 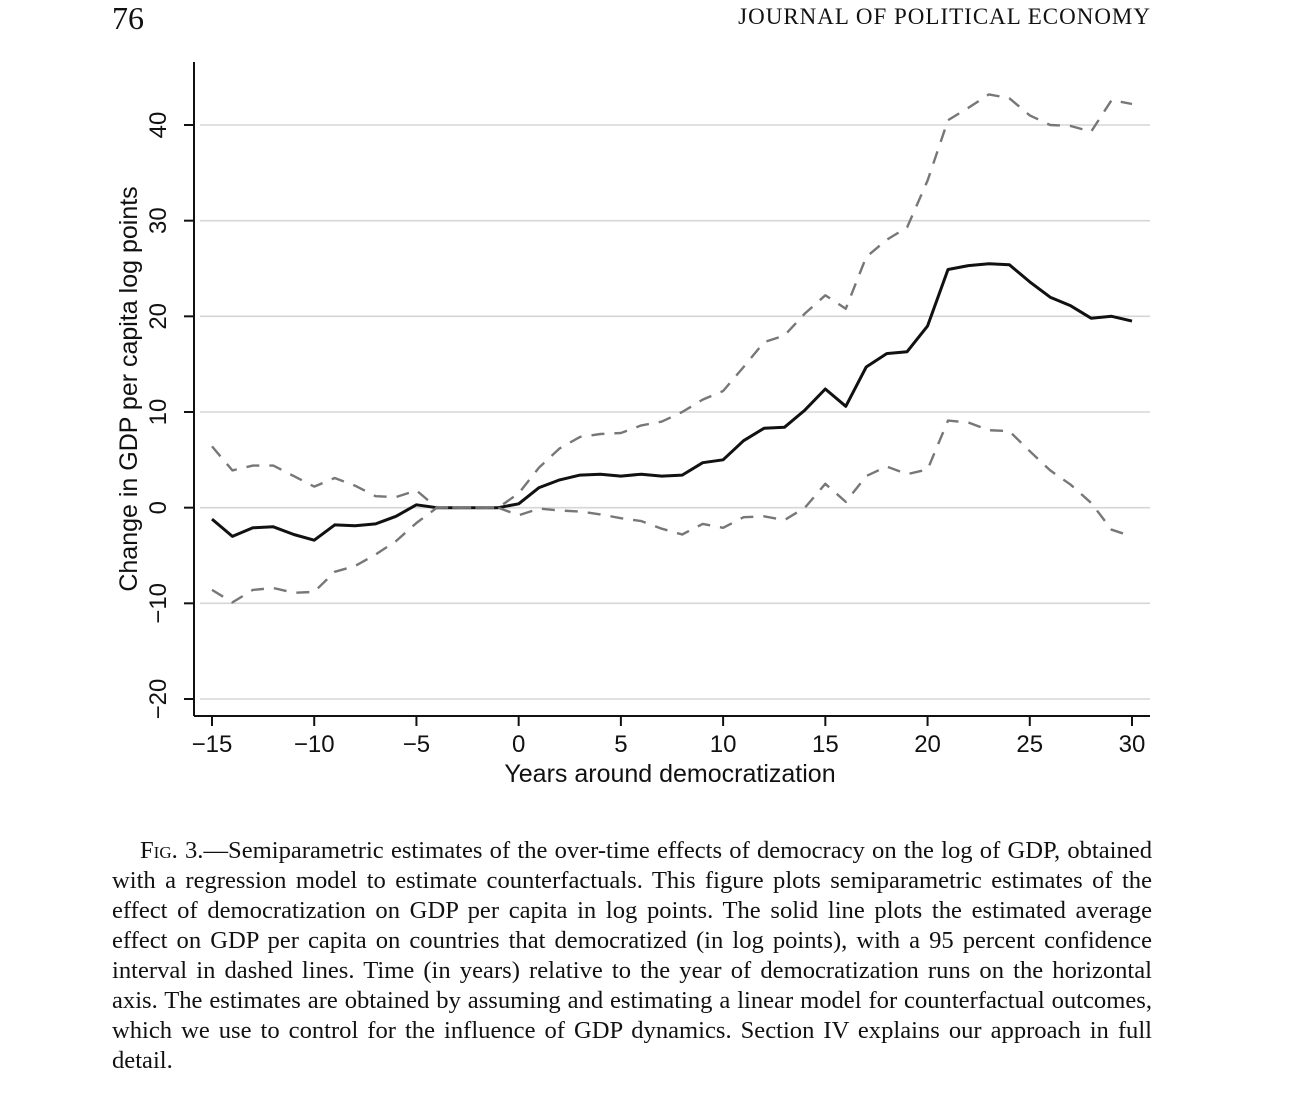 I want to click on x-tick-label: −10, so click(x=314, y=744).